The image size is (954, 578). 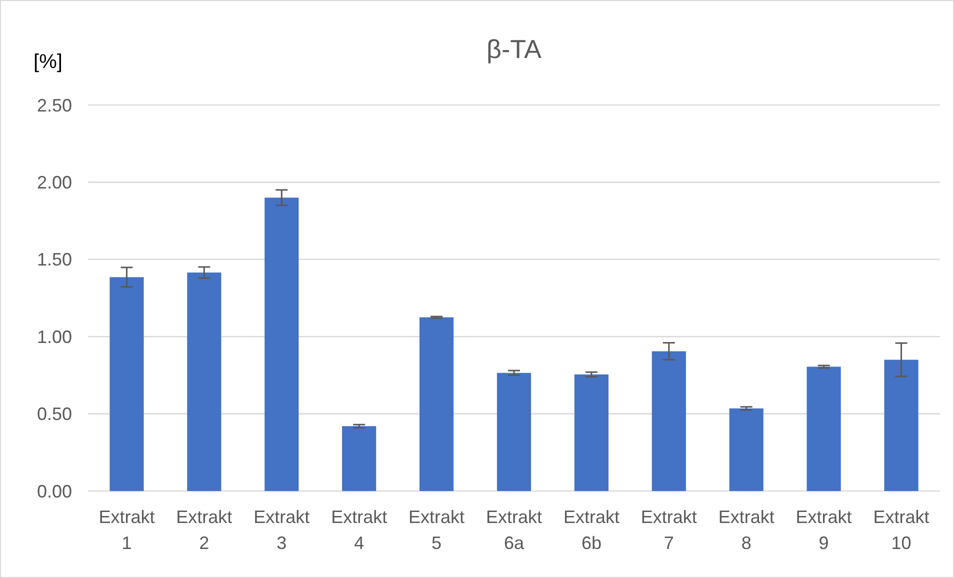 What do you see at coordinates (54, 260) in the screenshot?
I see `y-tick-label: 1.50` at bounding box center [54, 260].